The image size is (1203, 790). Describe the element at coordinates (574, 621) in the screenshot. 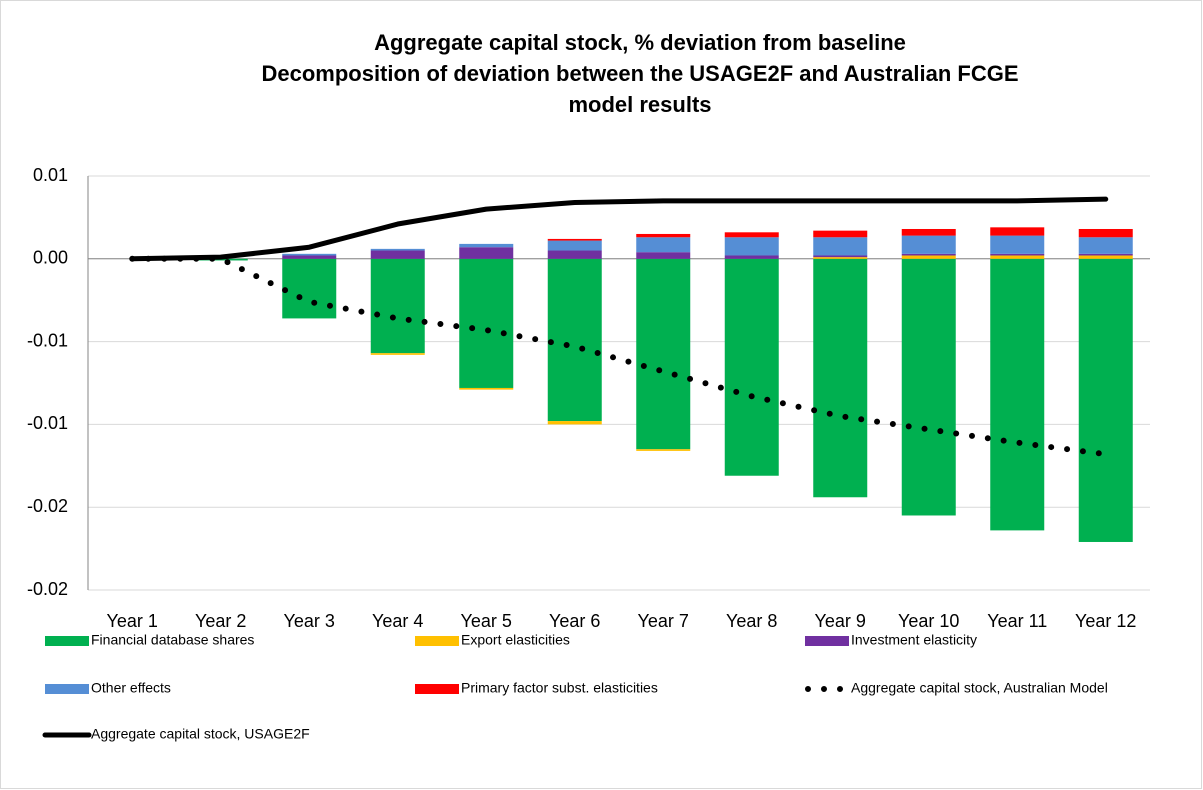

I see `x-tick-label: Year 6` at that location.